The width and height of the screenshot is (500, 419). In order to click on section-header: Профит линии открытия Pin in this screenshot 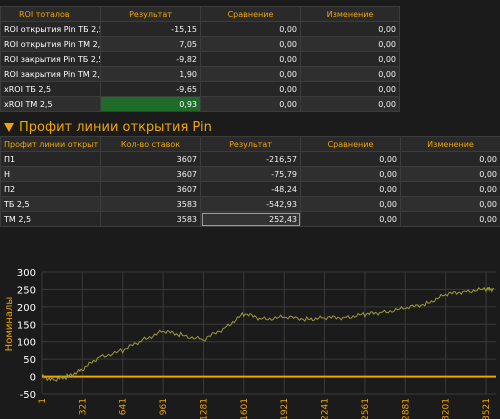, I will do `click(108, 127)`.